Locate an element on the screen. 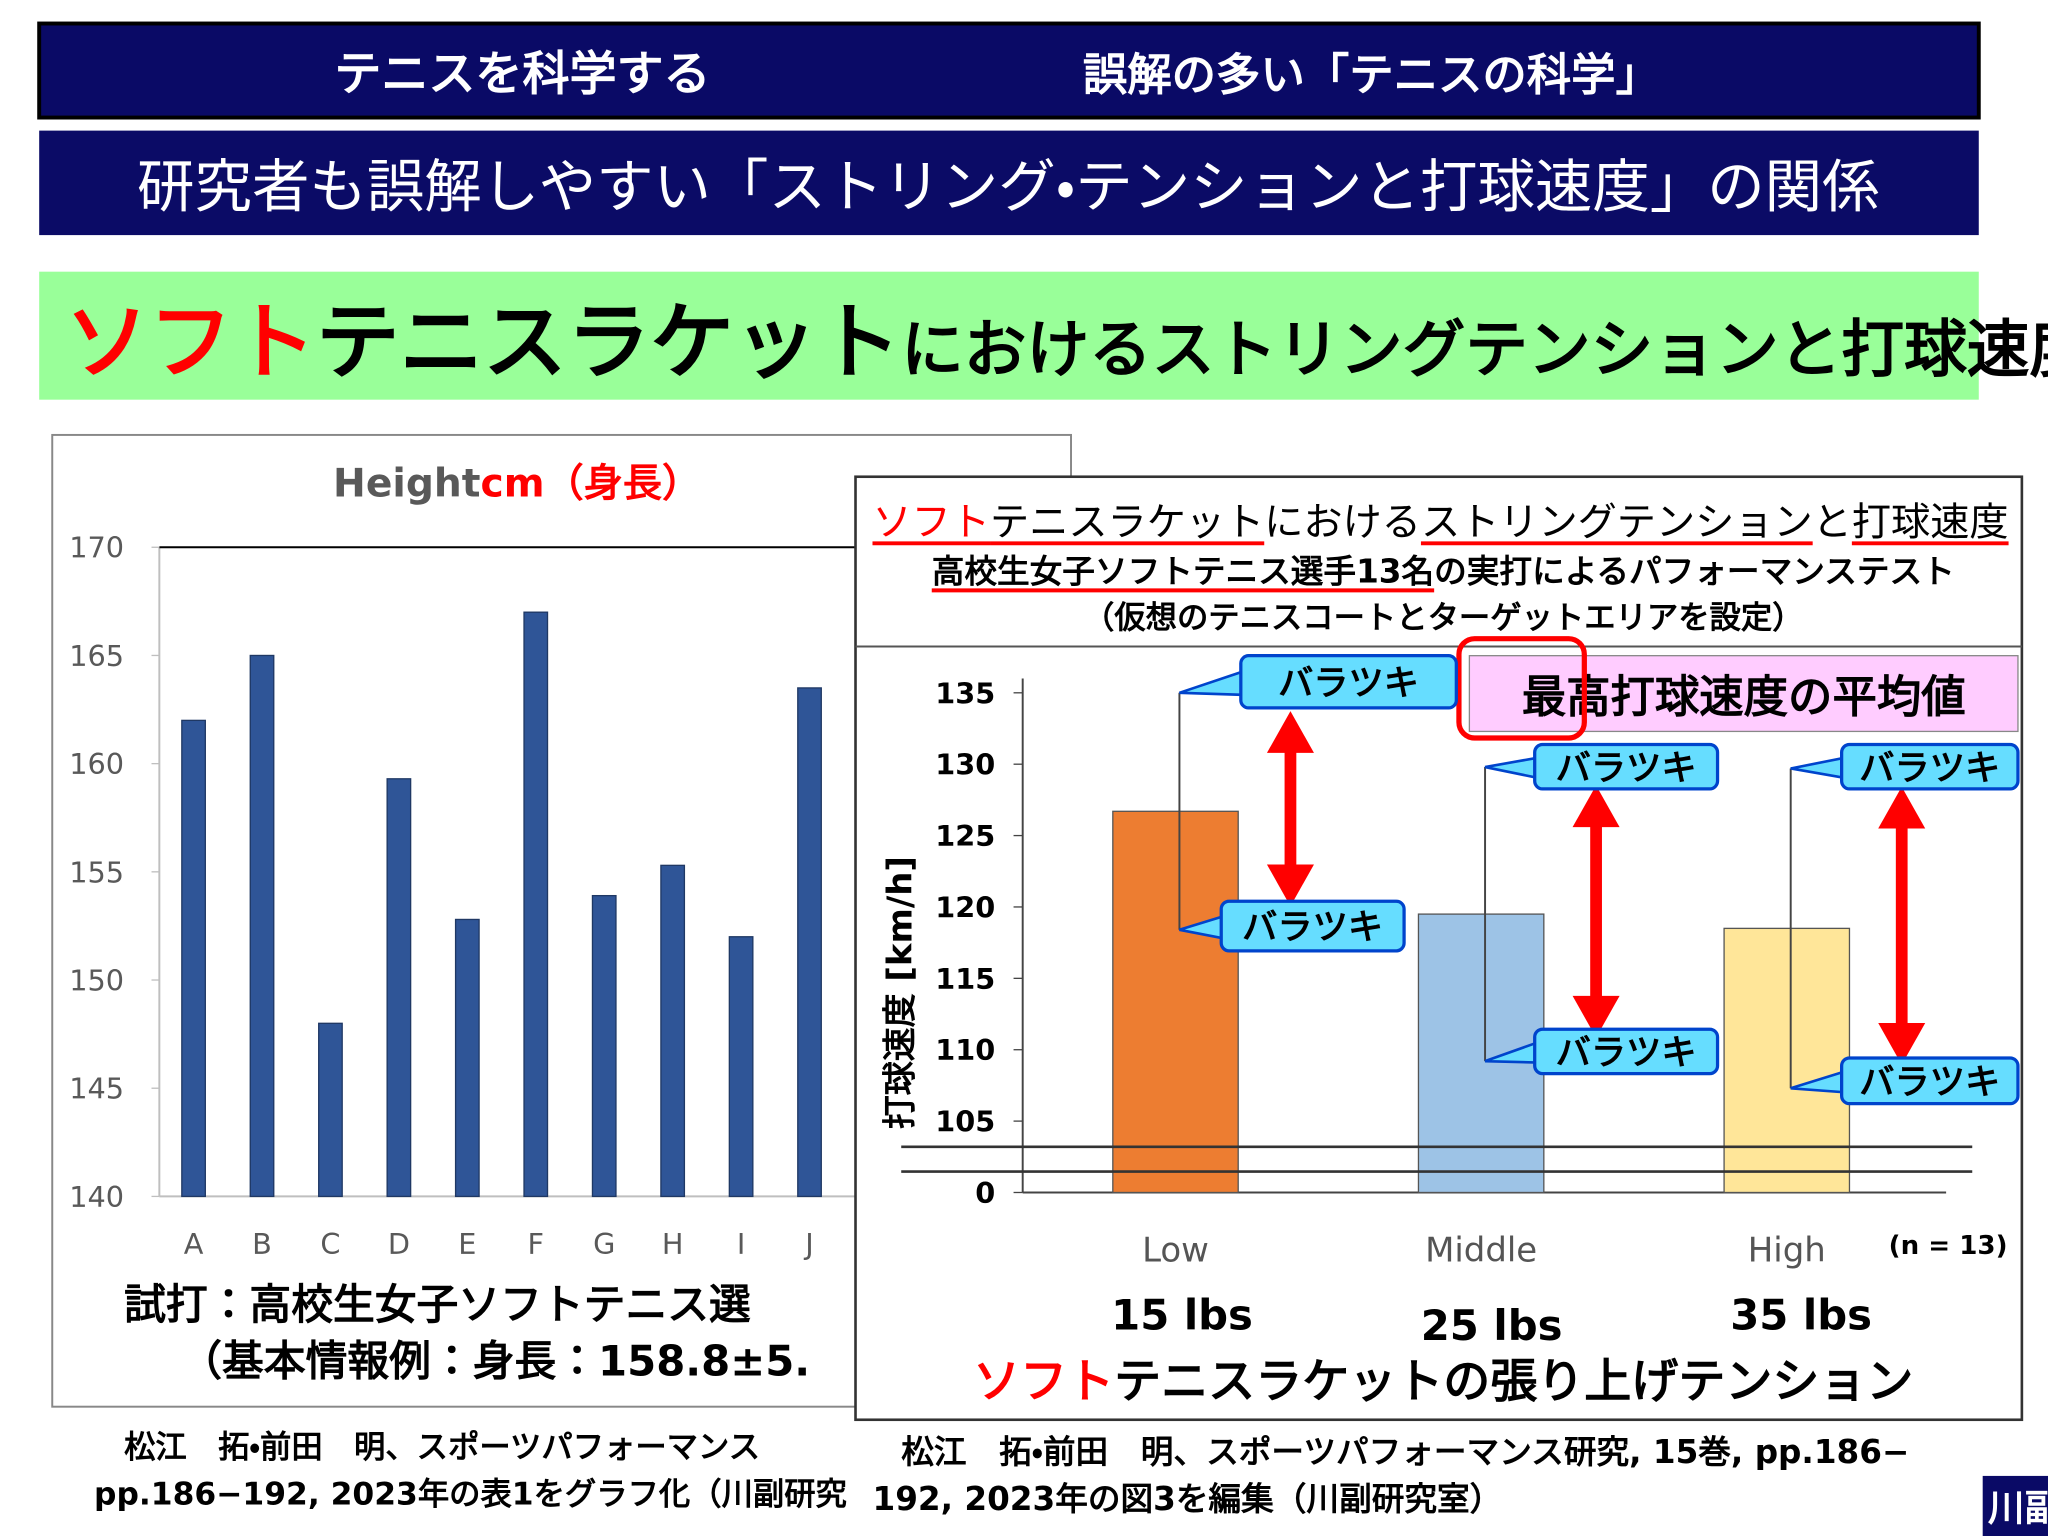 The height and width of the screenshot is (1536, 2048). y-tick-label: 150 is located at coordinates (96, 980).